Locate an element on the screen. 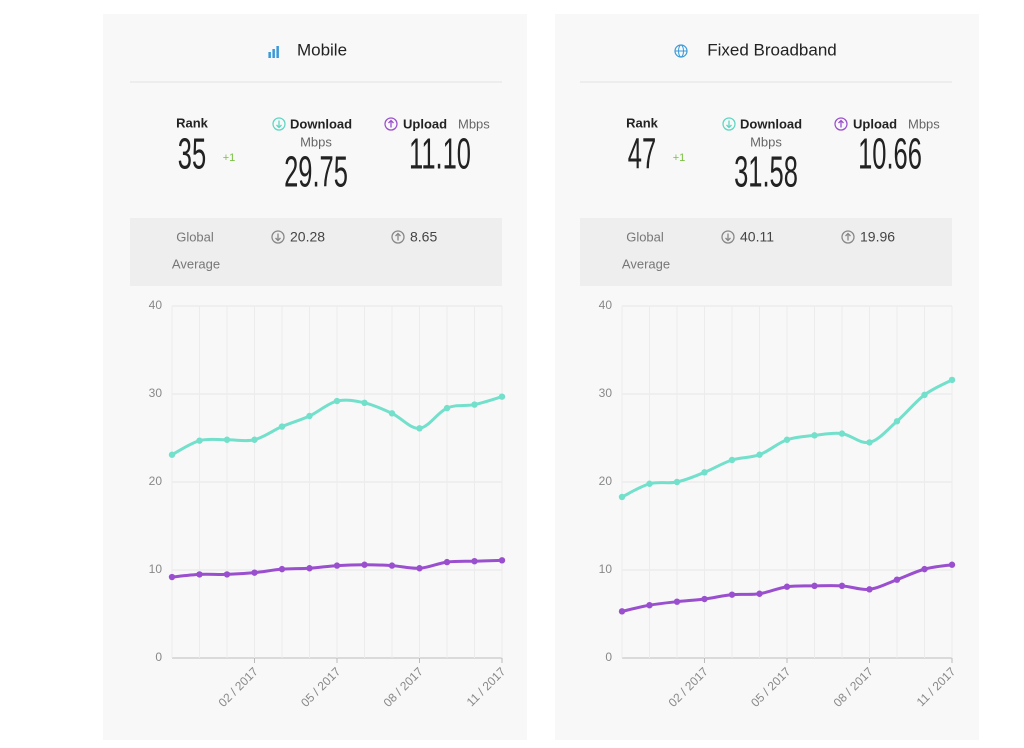 The width and height of the screenshot is (1024, 748). download-value: 31.58 is located at coordinates (766, 171).